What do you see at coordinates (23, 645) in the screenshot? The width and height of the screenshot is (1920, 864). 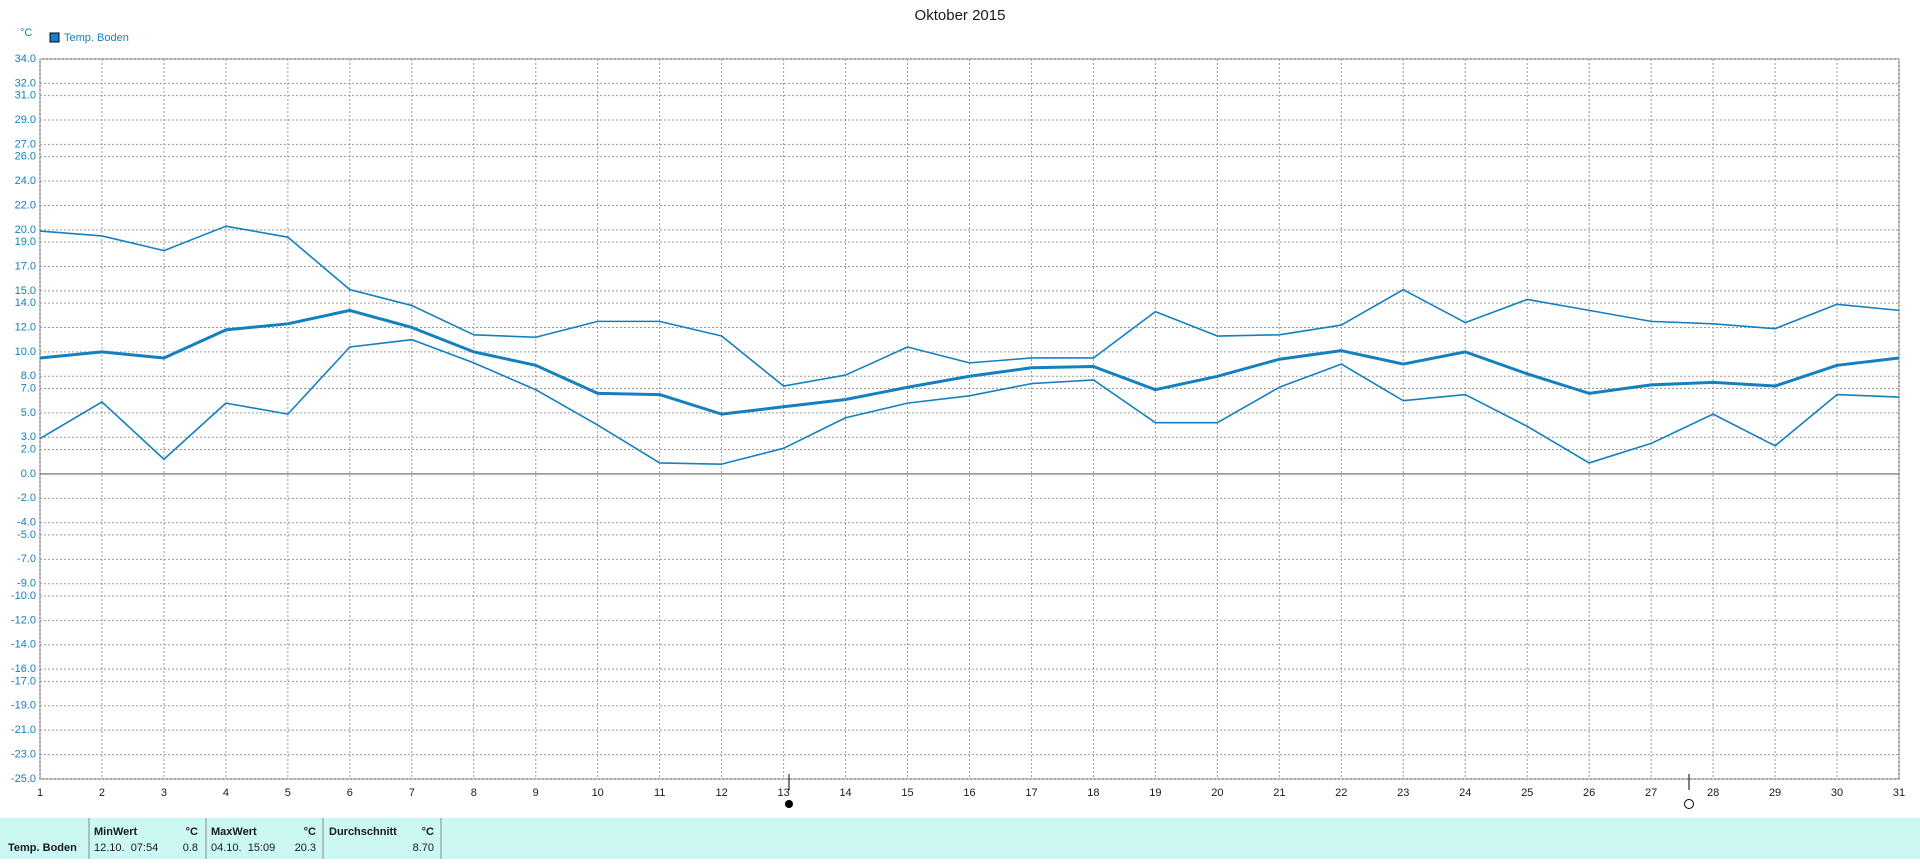 I see `y-tick-label: -14.0` at bounding box center [23, 645].